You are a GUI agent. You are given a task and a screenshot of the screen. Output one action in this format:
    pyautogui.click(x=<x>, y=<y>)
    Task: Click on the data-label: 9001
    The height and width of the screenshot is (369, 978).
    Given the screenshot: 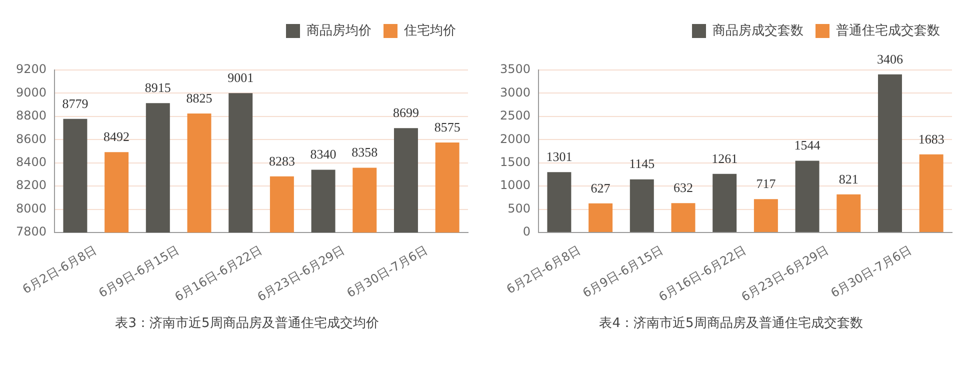 What is the action you would take?
    pyautogui.click(x=241, y=78)
    